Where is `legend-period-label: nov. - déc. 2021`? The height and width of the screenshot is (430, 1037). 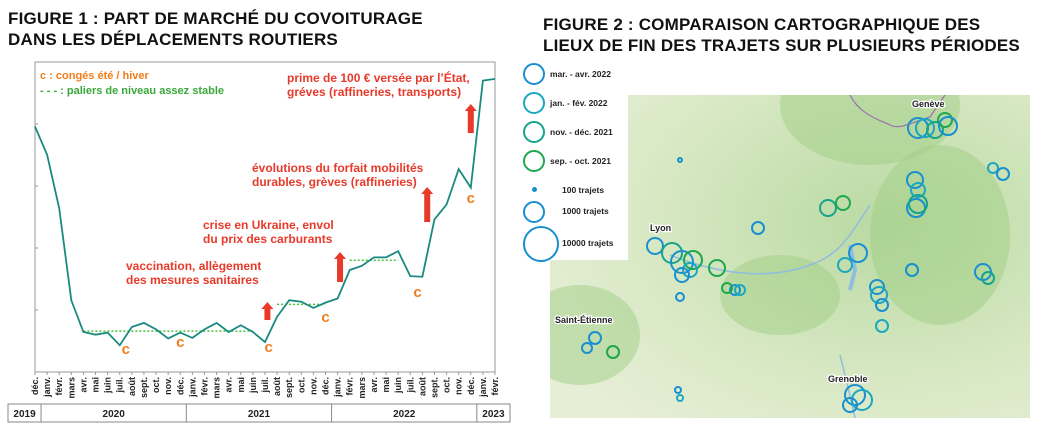 legend-period-label: nov. - déc. 2021 is located at coordinates (581, 132).